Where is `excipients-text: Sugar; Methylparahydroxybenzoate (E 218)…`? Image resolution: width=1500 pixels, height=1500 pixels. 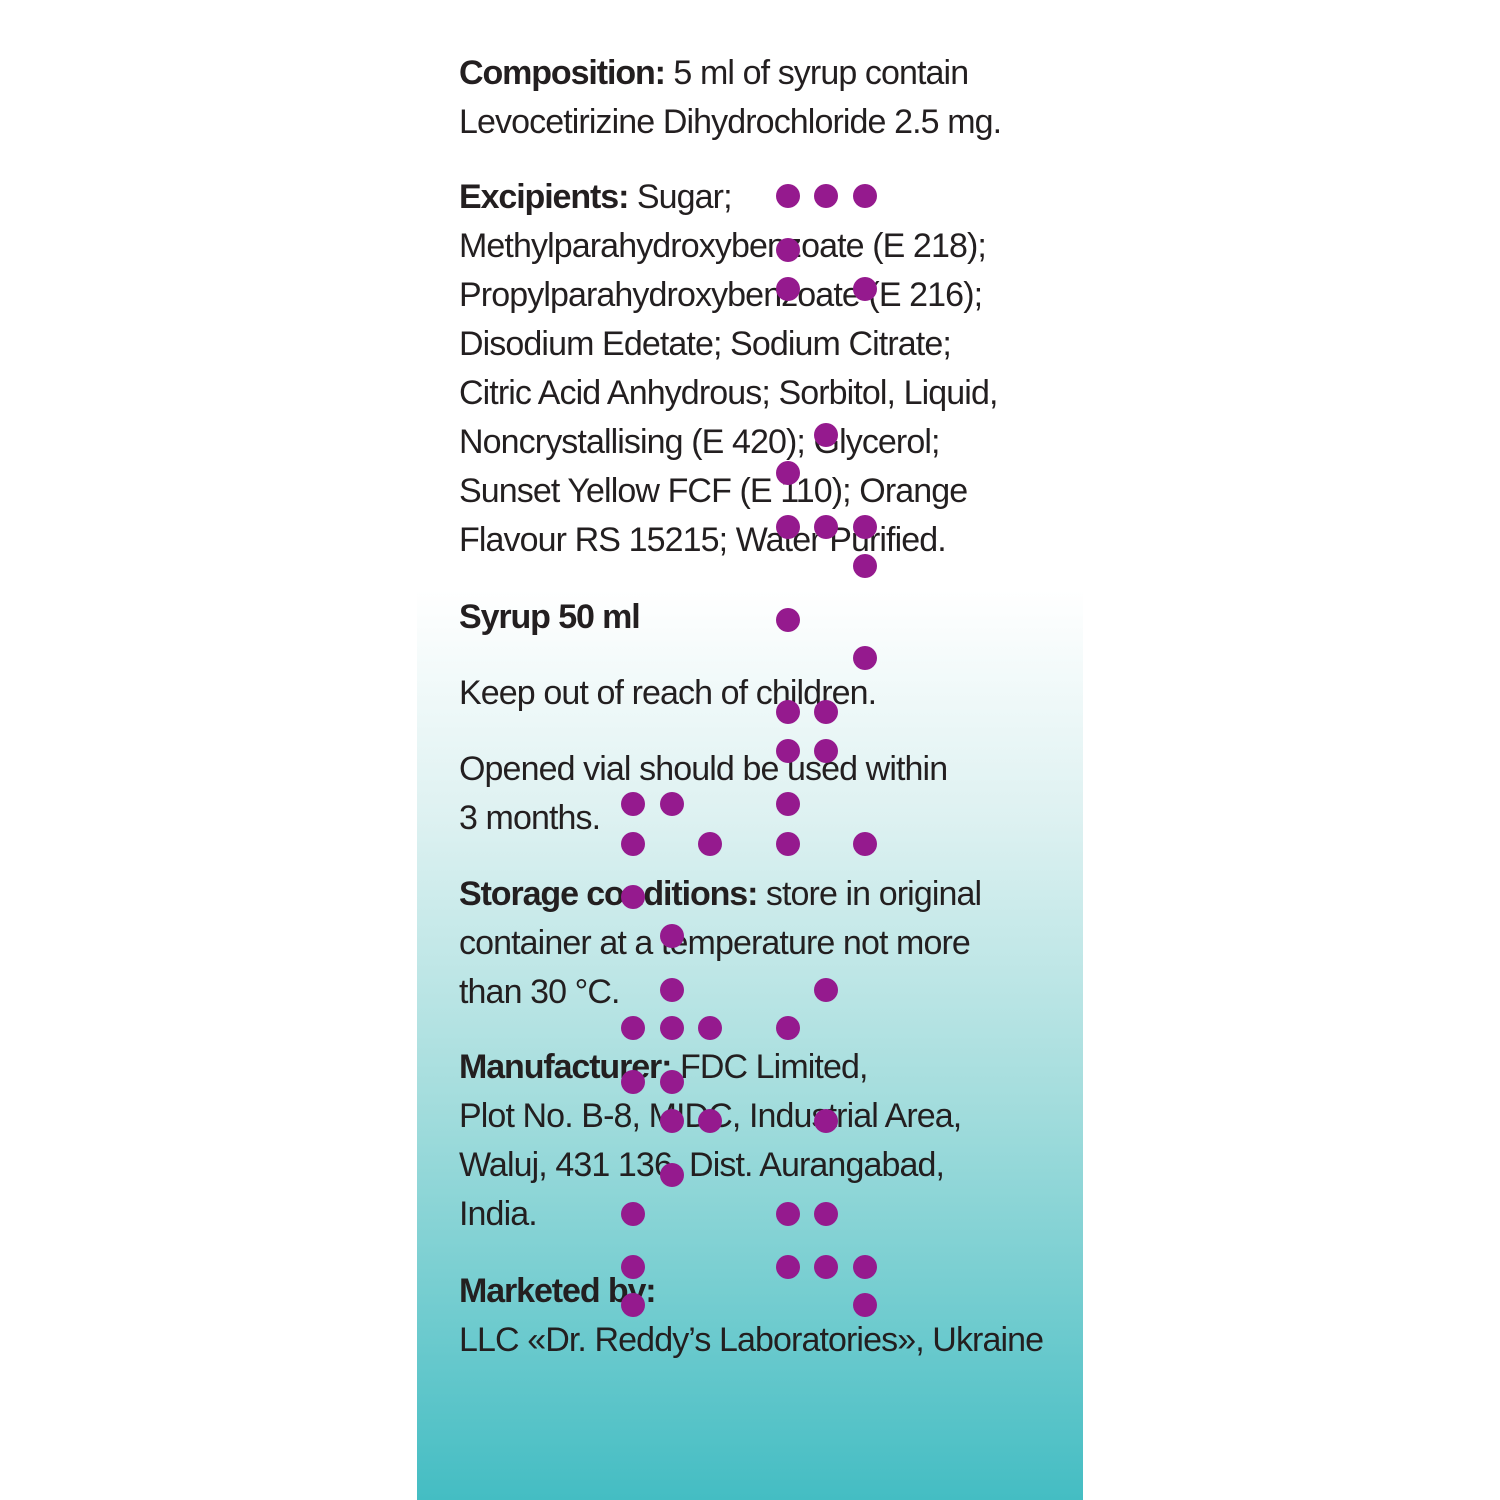 excipients-text: Sugar; Methylparahydroxybenzoate (E 218)… is located at coordinates (728, 368).